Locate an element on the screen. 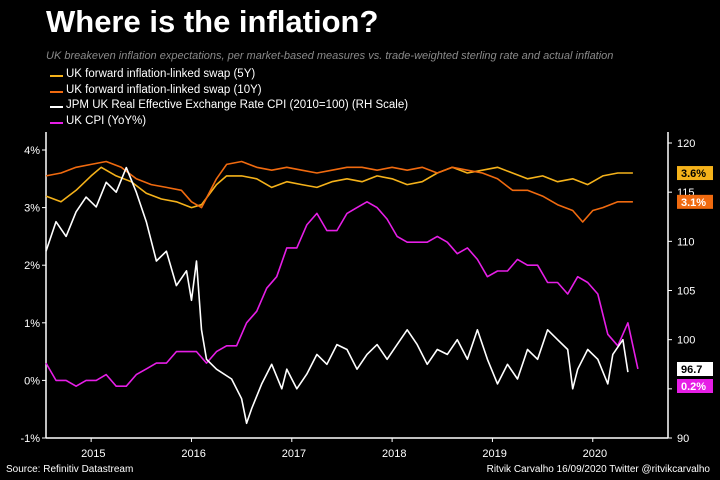 The image size is (720, 480). x-tick-label: 2020 is located at coordinates (595, 454).